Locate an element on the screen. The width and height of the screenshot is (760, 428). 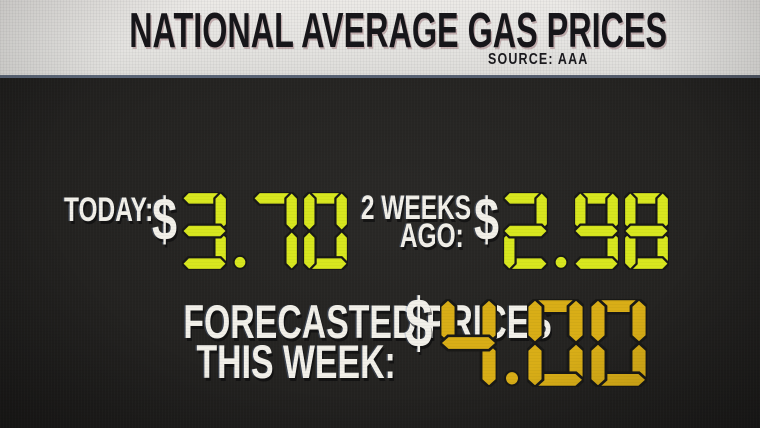
two-weeks-ago-label-line1: 2 WEEKS is located at coordinates (416, 208).